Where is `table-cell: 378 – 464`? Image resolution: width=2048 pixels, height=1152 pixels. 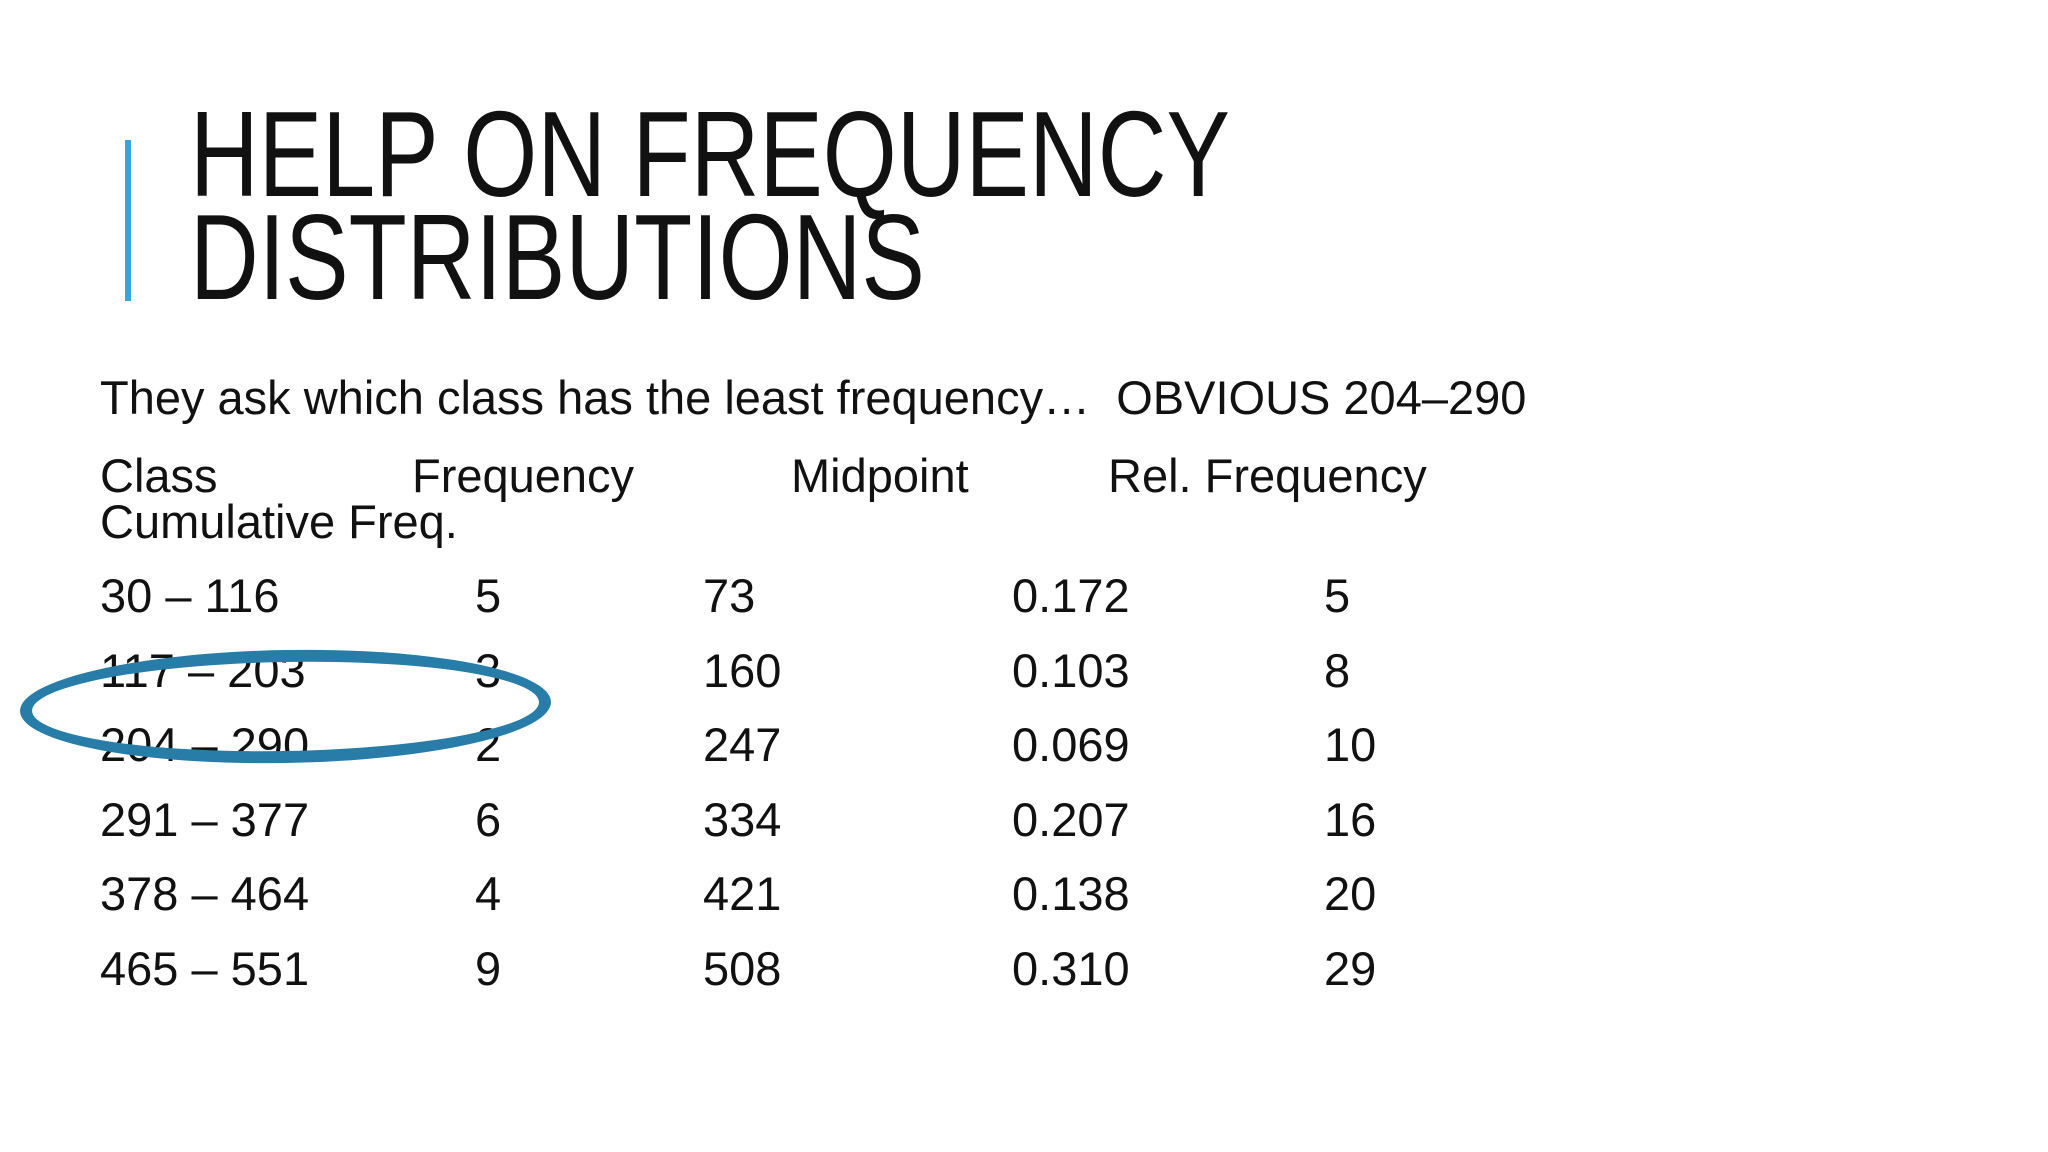 table-cell: 378 – 464 is located at coordinates (205, 893).